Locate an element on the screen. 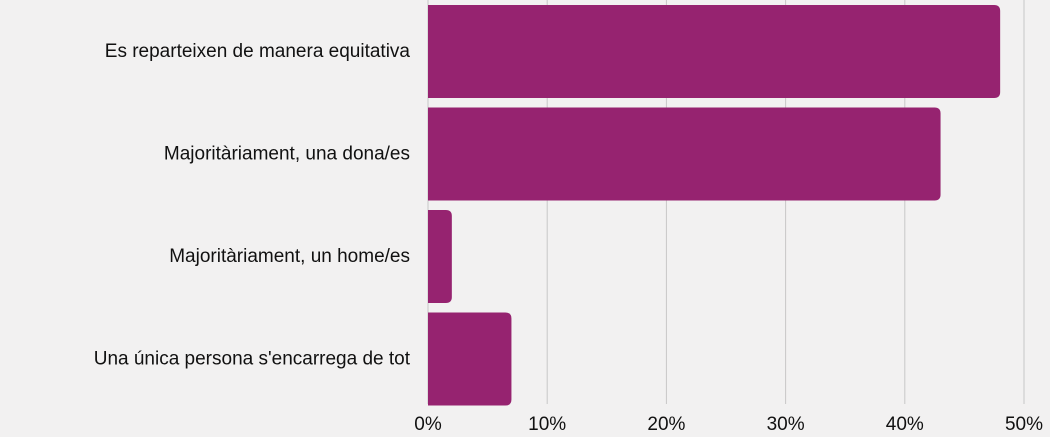  category-label-1: Es reparteixen de manera equitativa is located at coordinates (258, 51).